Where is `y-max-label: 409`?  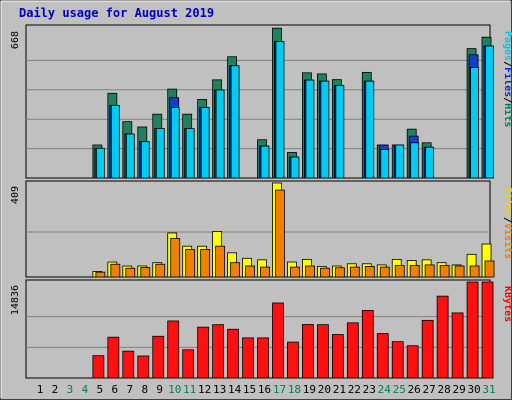 y-max-label: 409 is located at coordinates (15, 195).